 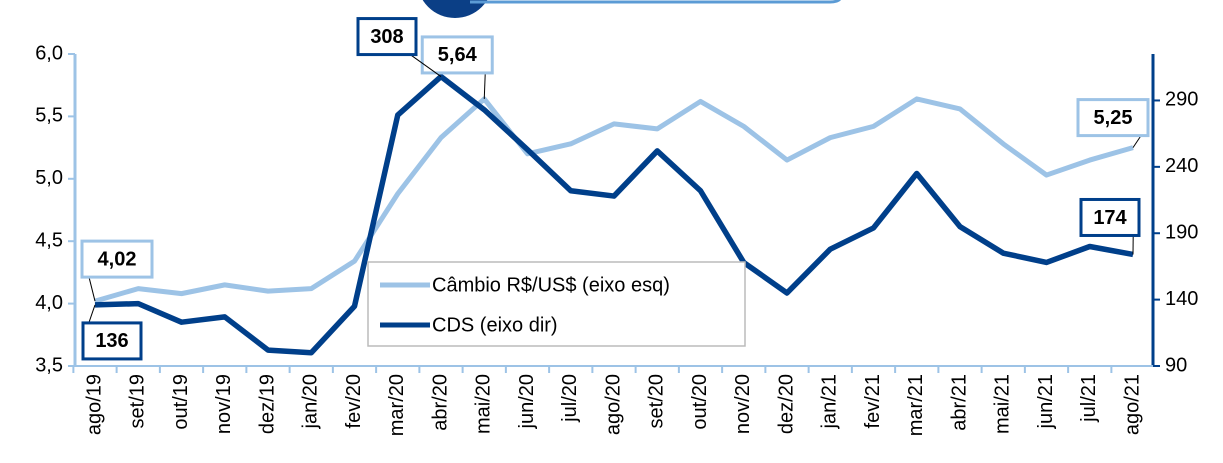 What do you see at coordinates (1181, 233) in the screenshot?
I see `y2-tick-label: 190` at bounding box center [1181, 233].